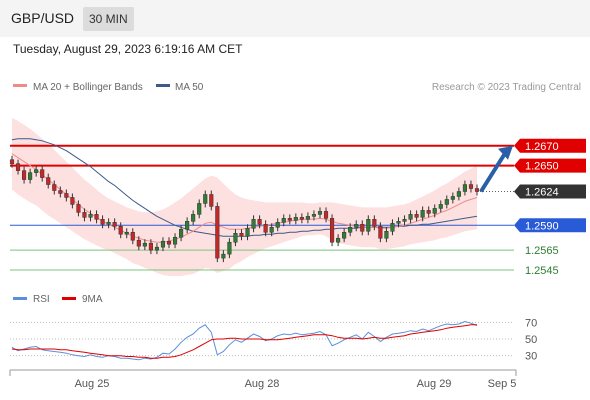 The width and height of the screenshot is (590, 400). I want to click on symbol-title: GBP/USD, so click(43, 18).